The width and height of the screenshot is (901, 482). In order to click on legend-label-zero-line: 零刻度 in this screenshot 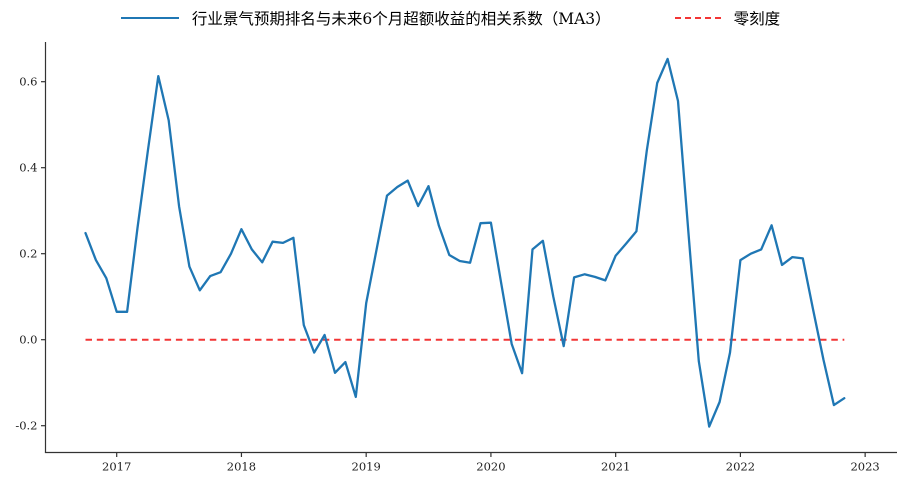, I will do `click(757, 19)`.